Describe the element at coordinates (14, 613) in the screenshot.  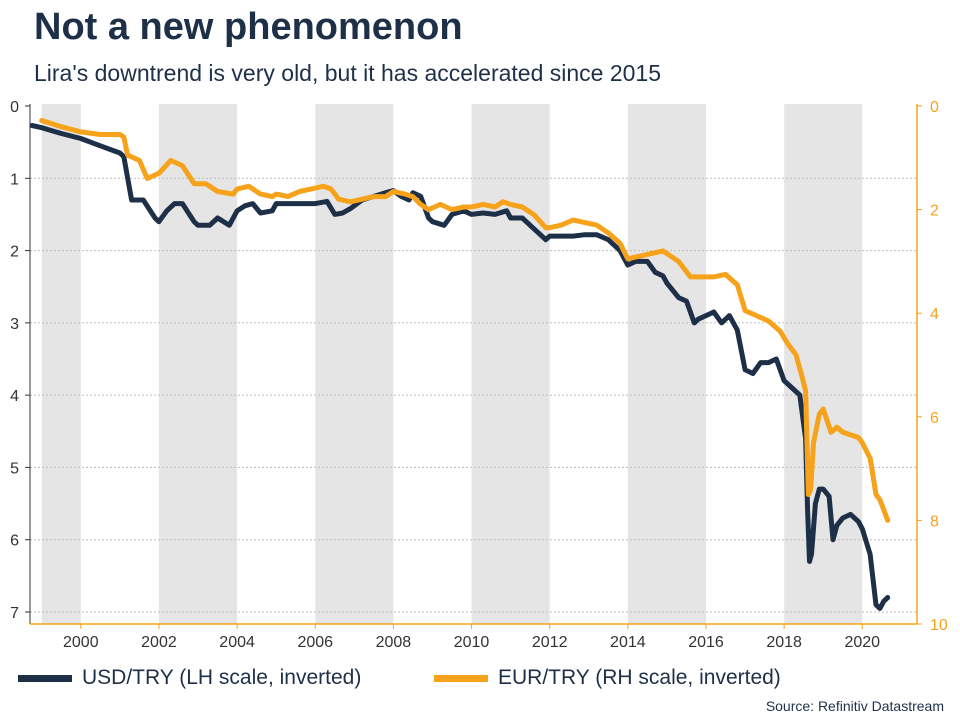
I see `y-left-tick-label-7: 7` at that location.